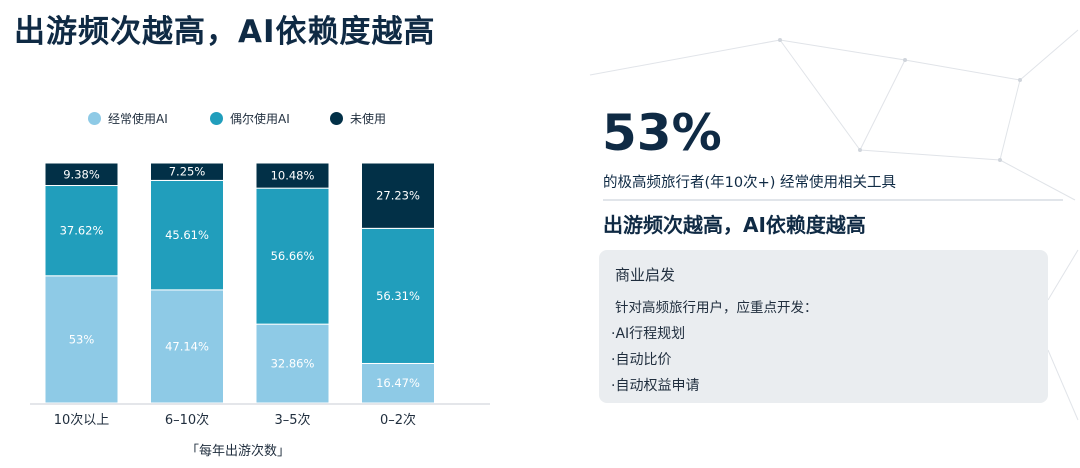 Image resolution: width=1080 pixels, height=468 pixels. What do you see at coordinates (225, 32) in the screenshot?
I see `page-title: 出游频次越高，AI依赖度越高` at bounding box center [225, 32].